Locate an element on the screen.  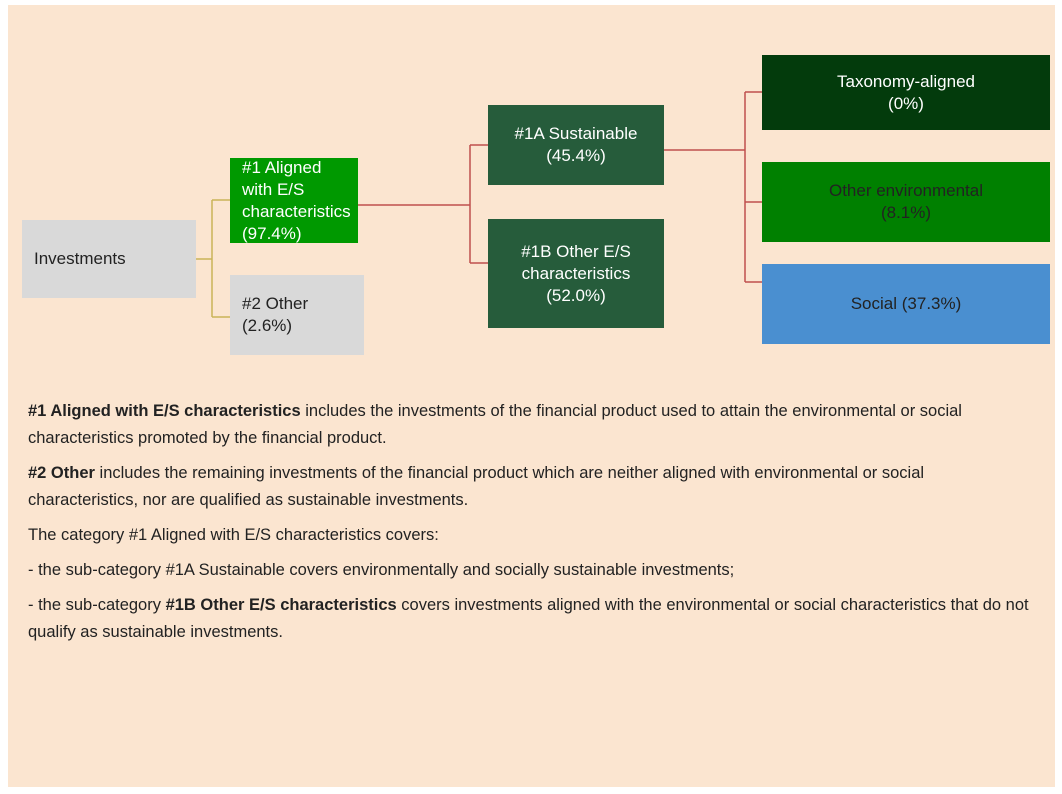
bold-text: #1 Aligned with E/S characteristics is located at coordinates (164, 411).